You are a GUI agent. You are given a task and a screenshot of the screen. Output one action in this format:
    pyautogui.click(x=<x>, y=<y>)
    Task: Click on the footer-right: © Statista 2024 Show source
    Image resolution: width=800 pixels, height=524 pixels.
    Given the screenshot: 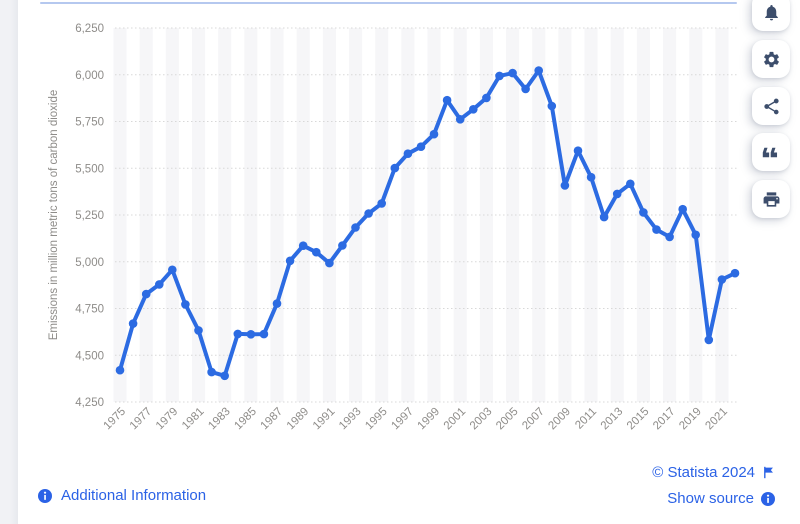 What is the action you would take?
    pyautogui.click(x=713, y=490)
    